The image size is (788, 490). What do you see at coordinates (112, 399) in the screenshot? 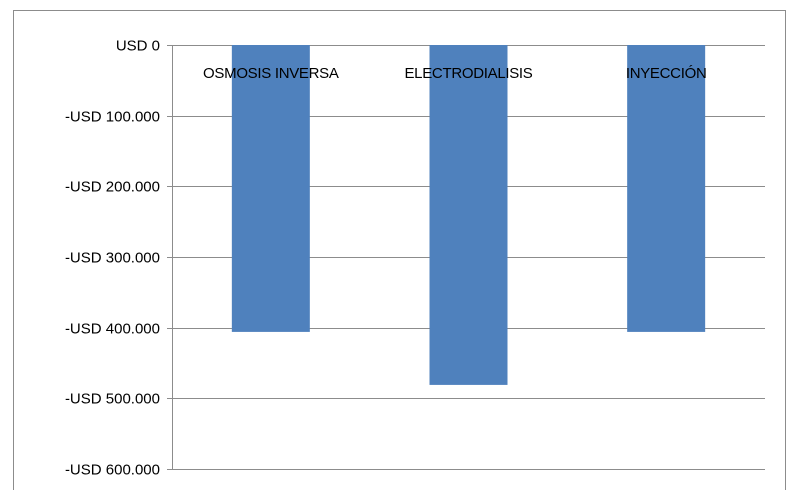
I see `y-tick-label: -USD 500.000` at bounding box center [112, 399].